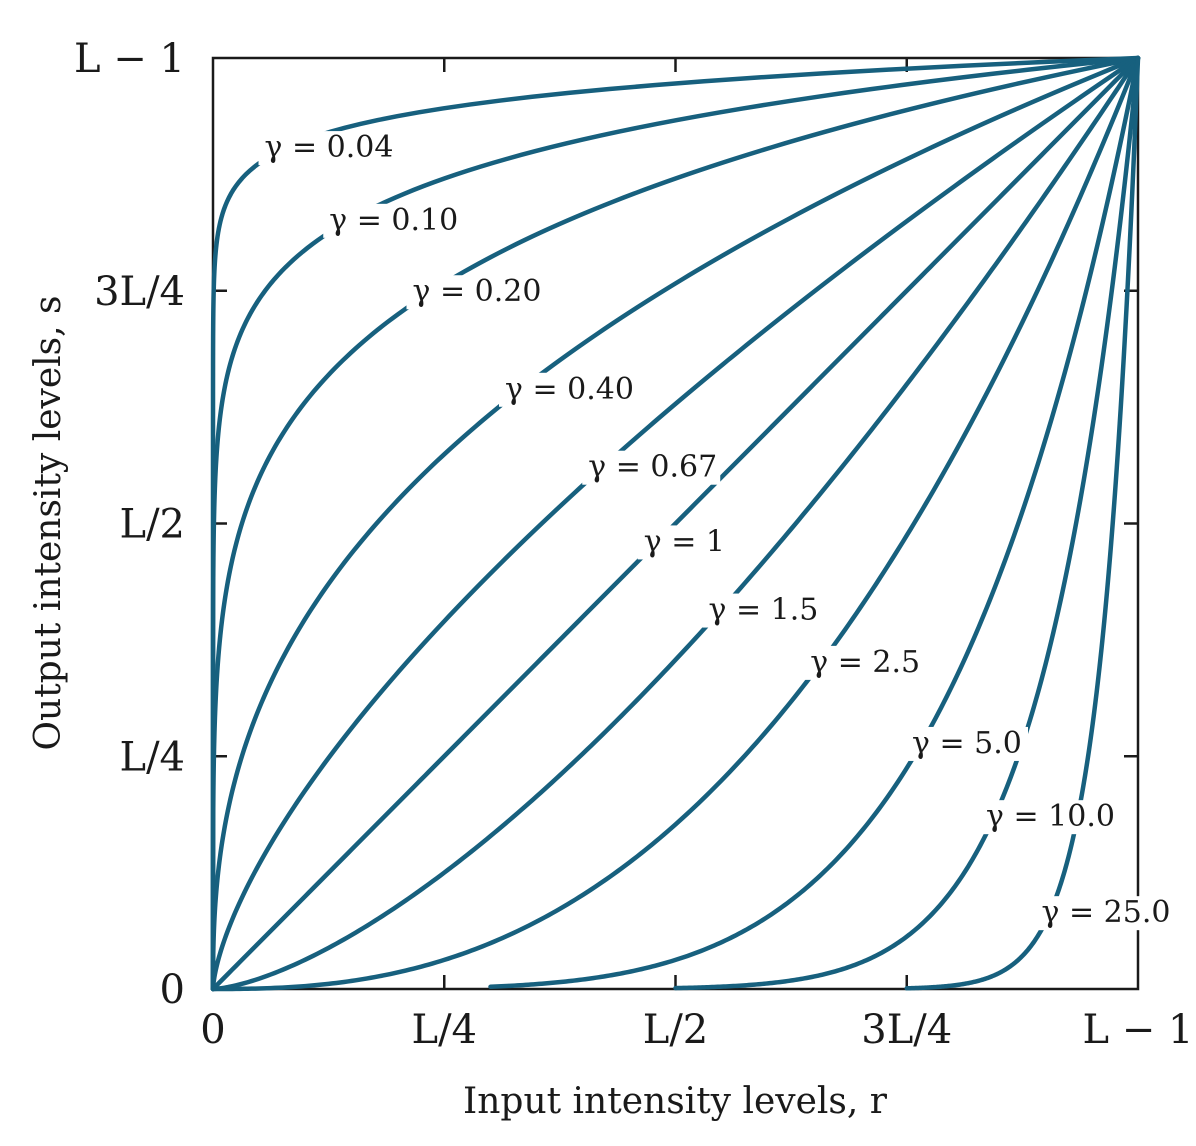  What do you see at coordinates (48, 522) in the screenshot?
I see `y-axis-label: Output intensity levels, s` at bounding box center [48, 522].